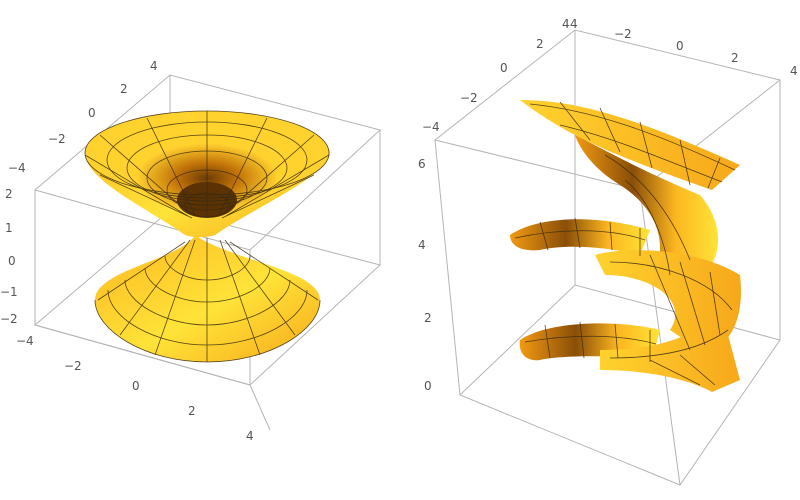 The width and height of the screenshot is (800, 500). I want to click on right-back-top-ticks: 4 −2 0 2 4, so click(684, 47).